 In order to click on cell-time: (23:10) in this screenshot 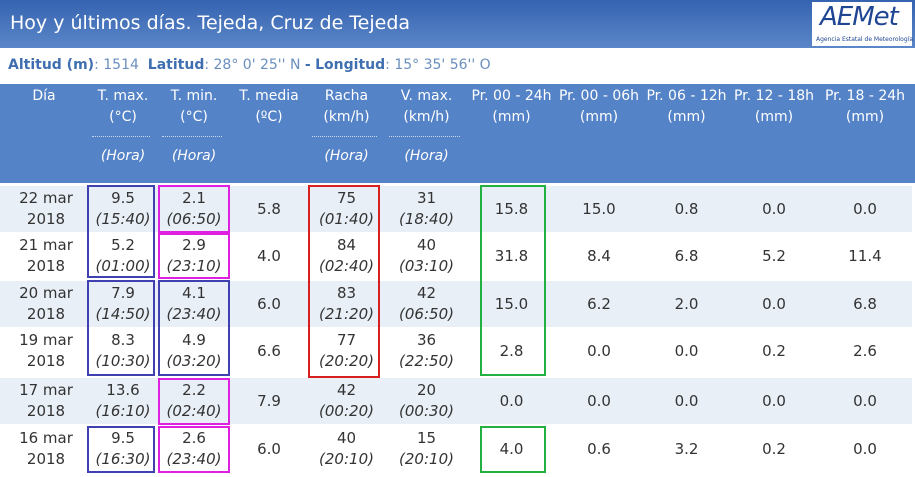, I will do `click(194, 266)`.